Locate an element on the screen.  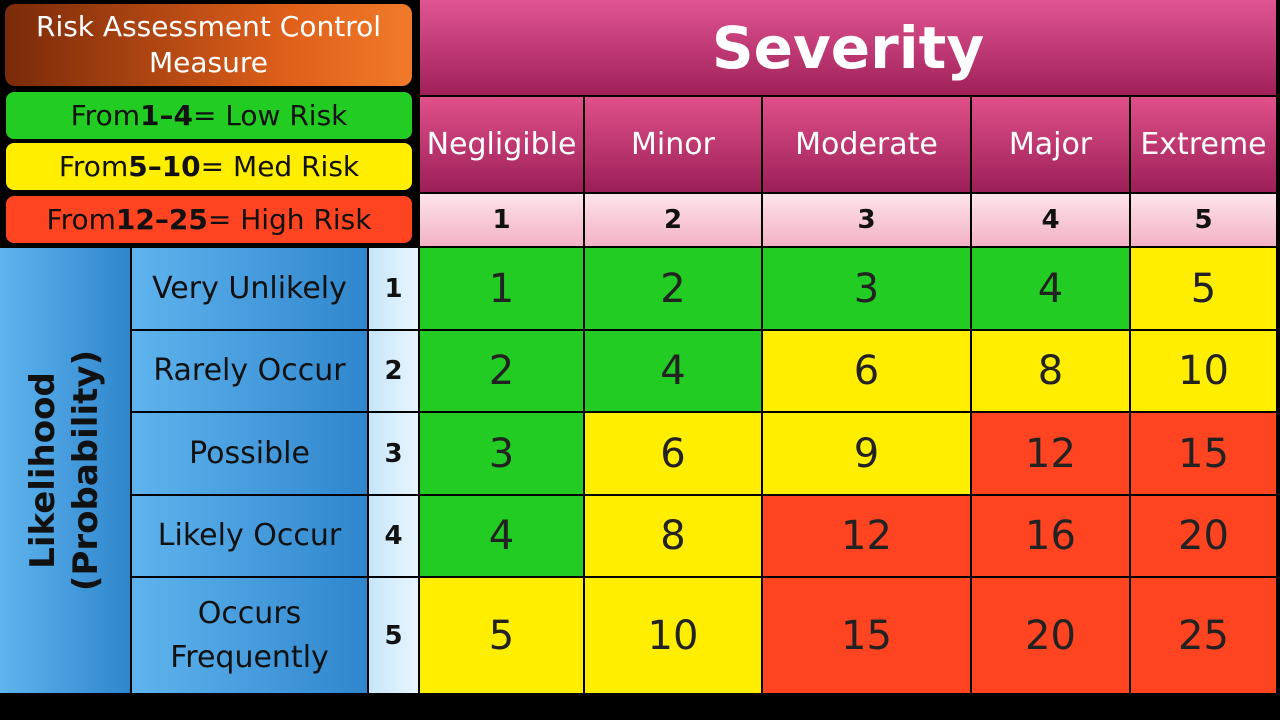
risk-score: 12 is located at coordinates (1050, 453).